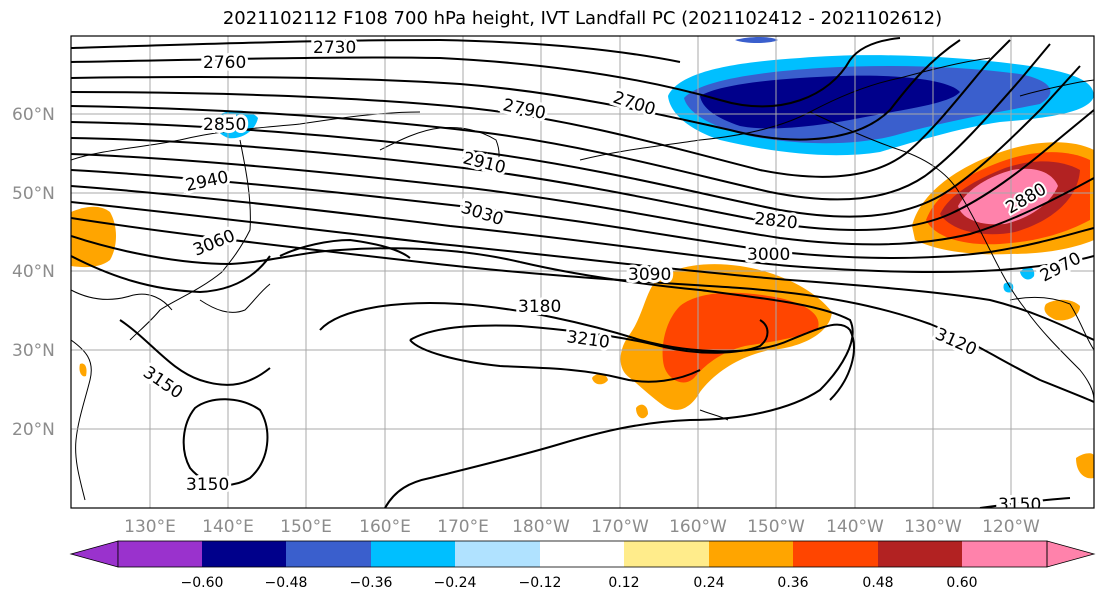 The image size is (1105, 601). Describe the element at coordinates (698, 527) in the screenshot. I see `lon-label: 160°W` at that location.